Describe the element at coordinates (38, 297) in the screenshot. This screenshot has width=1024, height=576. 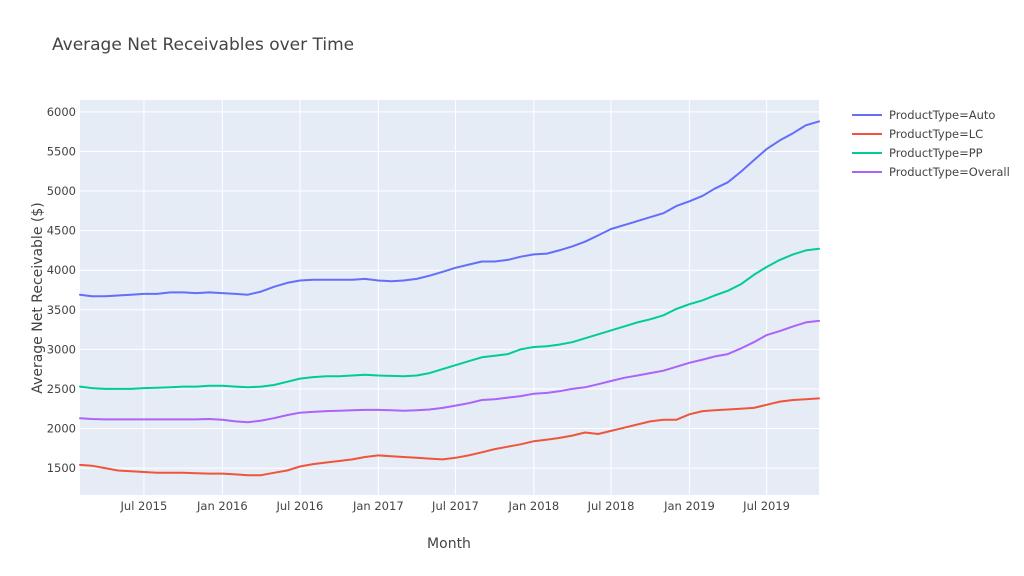
I see `y-axis-title: Average Net Receivable ($)` at that location.